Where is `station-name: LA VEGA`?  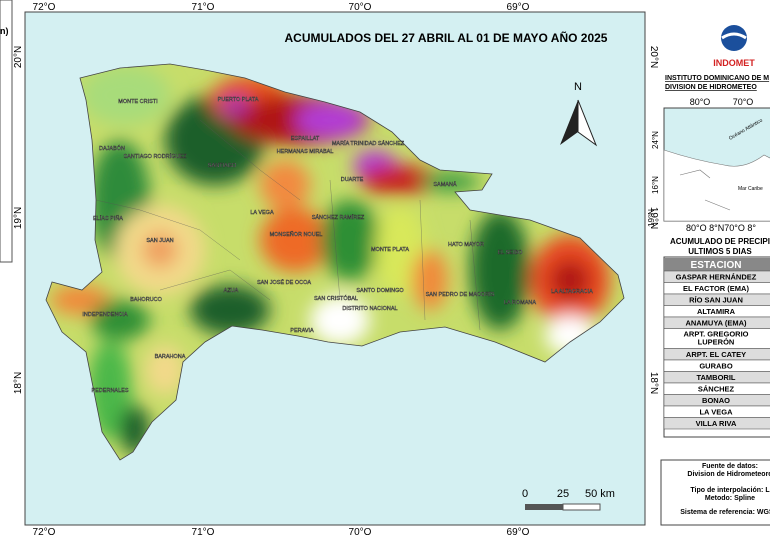 station-name: LA VEGA is located at coordinates (716, 412).